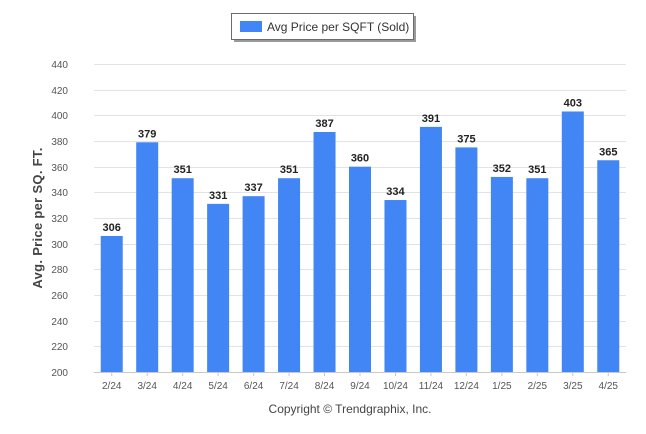  What do you see at coordinates (112, 386) in the screenshot?
I see `x-tick-label: 2/24` at bounding box center [112, 386].